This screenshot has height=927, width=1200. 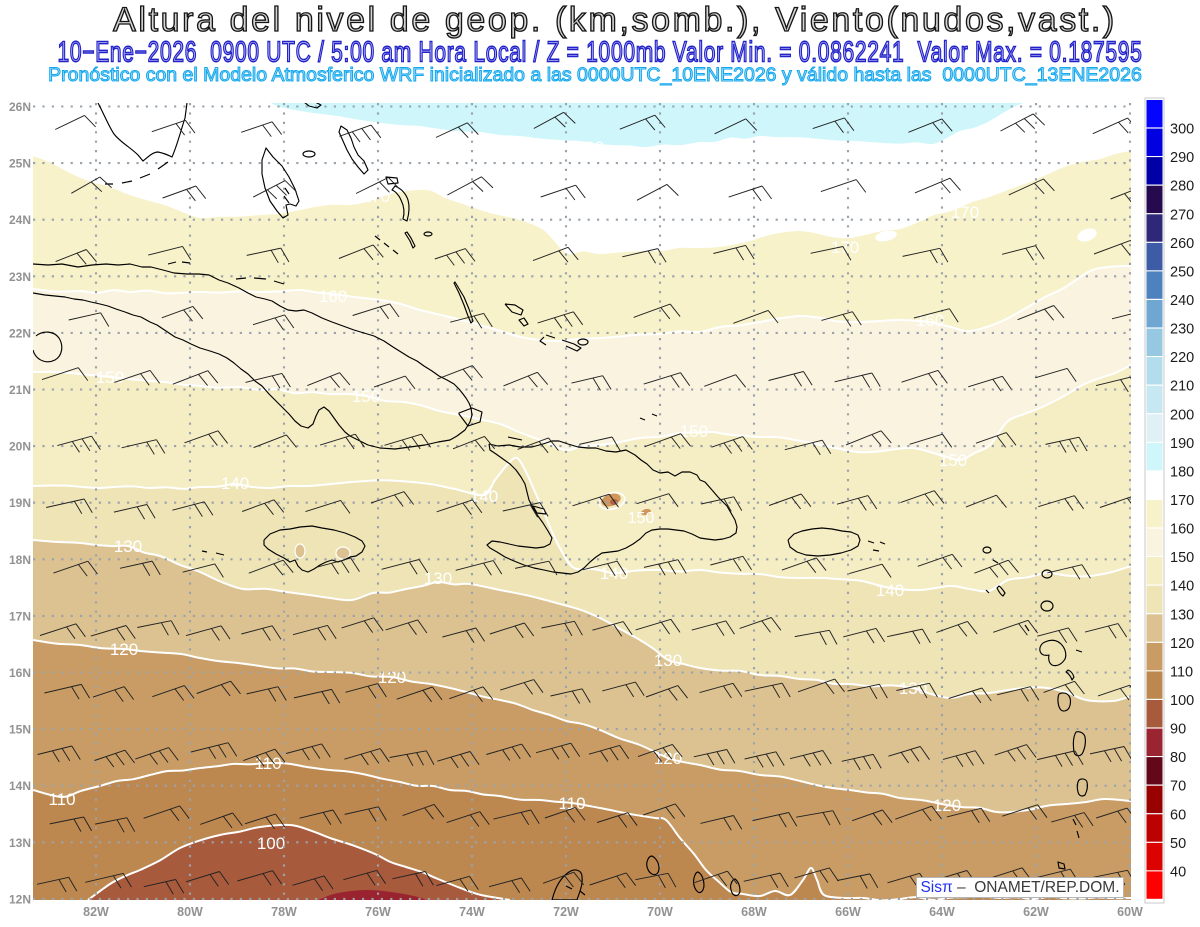 I want to click on svg-text: 16N, so click(x=20, y=673).